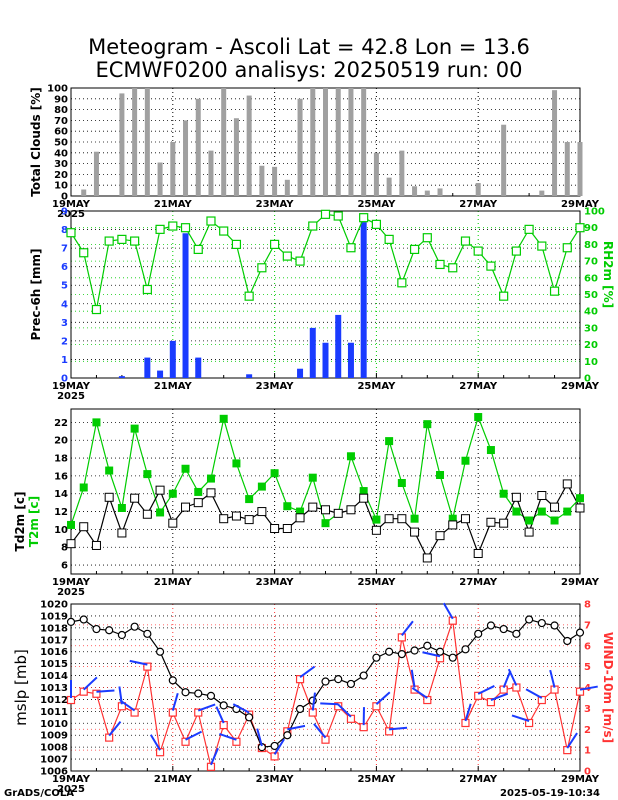  Describe the element at coordinates (61, 512) in the screenshot. I see `y-tick-label: 12` at that location.